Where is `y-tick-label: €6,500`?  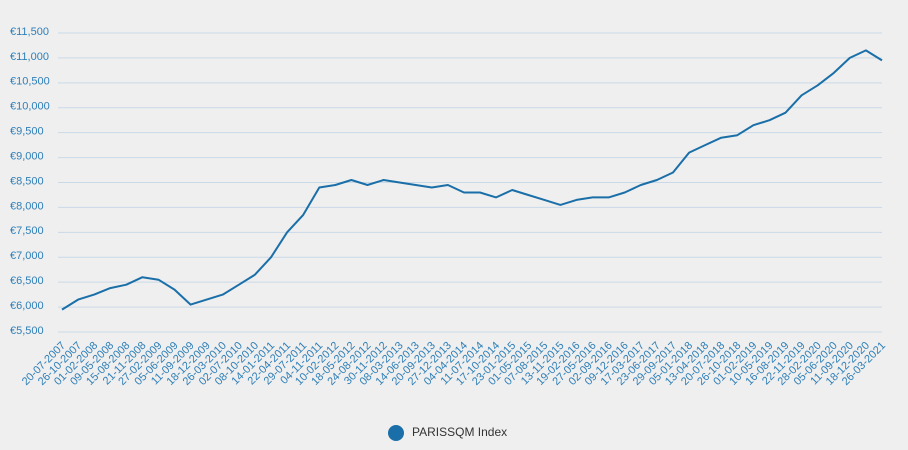 y-tick-label: €6,500 is located at coordinates (27, 281).